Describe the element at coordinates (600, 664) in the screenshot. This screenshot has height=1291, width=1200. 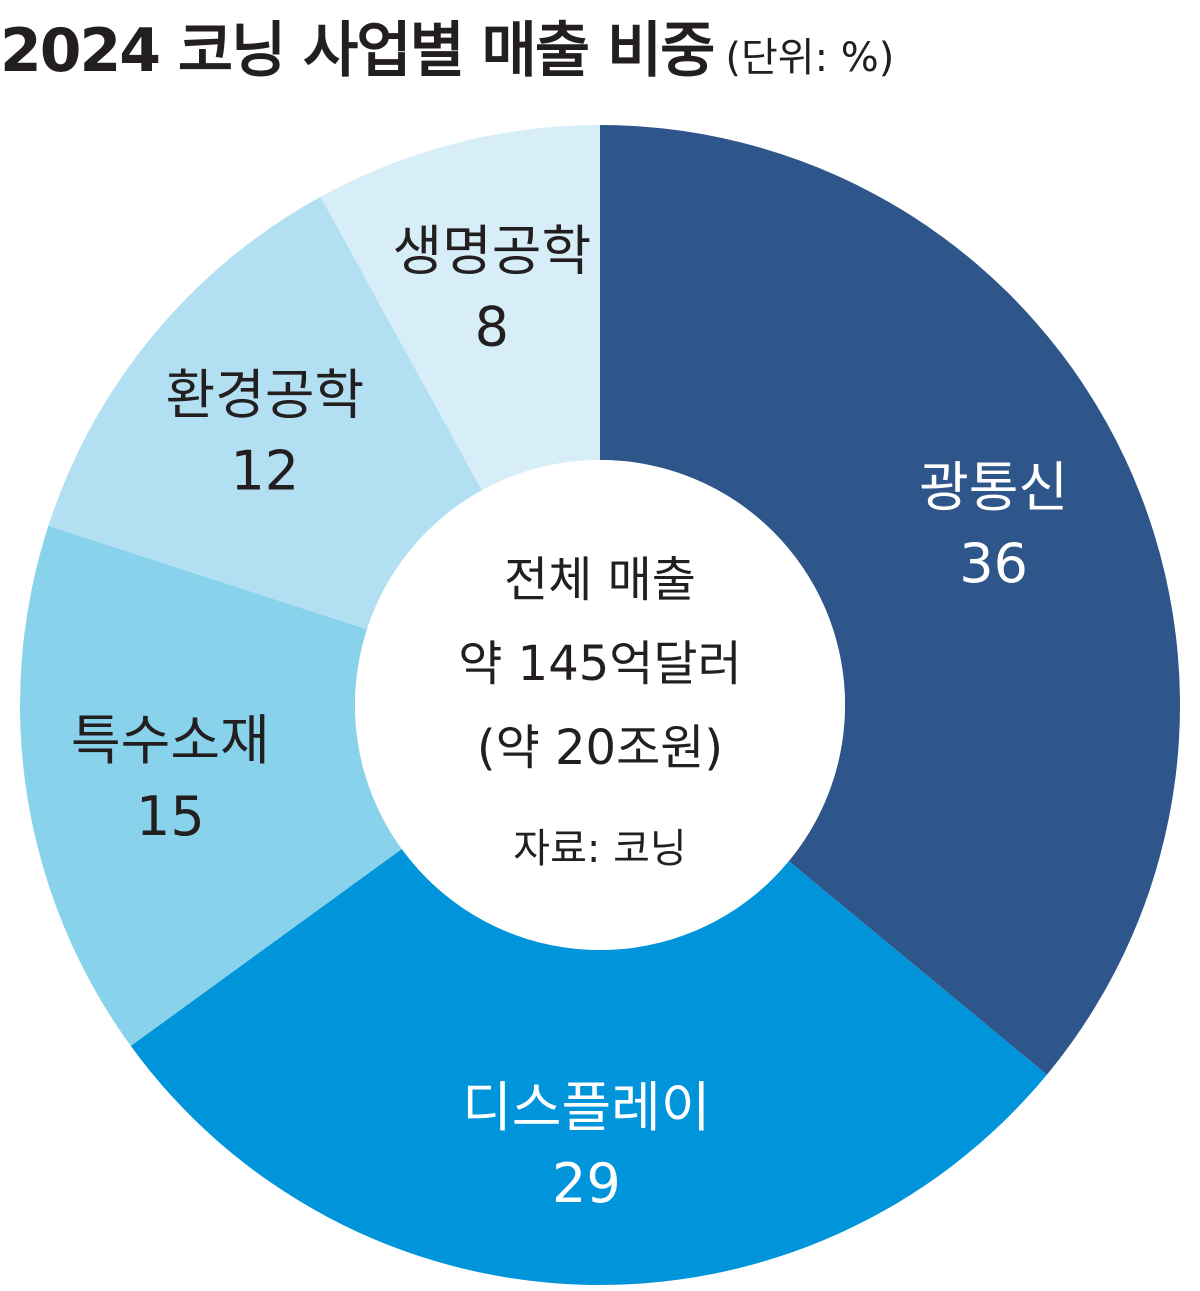
I see `center-line-2: 약 145억달러` at that location.